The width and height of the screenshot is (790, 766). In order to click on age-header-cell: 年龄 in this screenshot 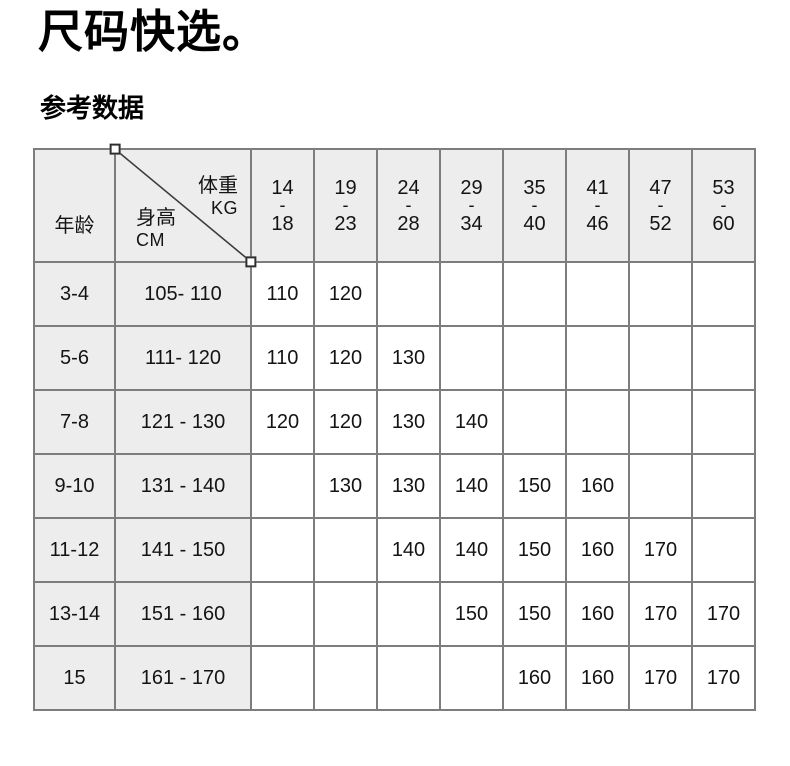, I will do `click(74, 206)`.